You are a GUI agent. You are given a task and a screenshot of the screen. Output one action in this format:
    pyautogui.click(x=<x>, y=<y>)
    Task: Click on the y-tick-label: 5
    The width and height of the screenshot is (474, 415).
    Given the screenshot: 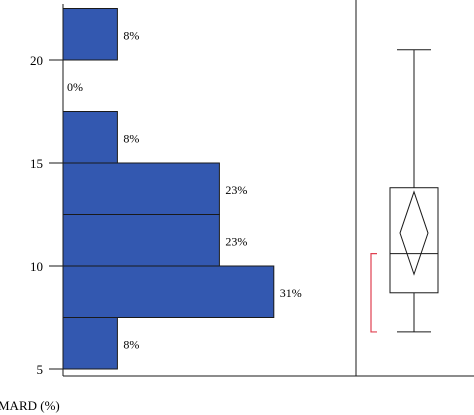 What is the action you would take?
    pyautogui.click(x=40, y=369)
    